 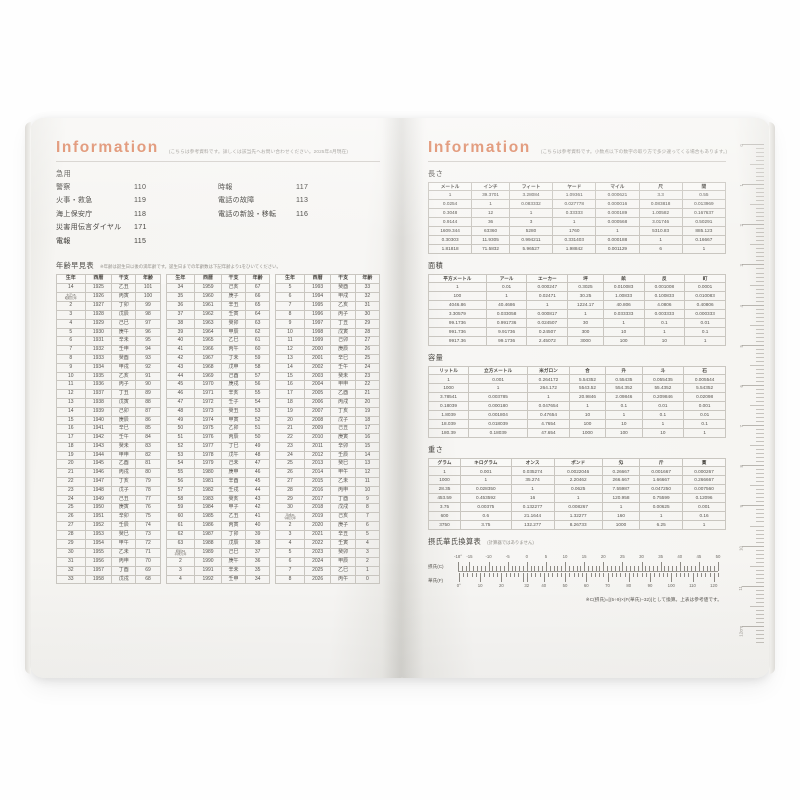 What do you see at coordinates (436, 357) in the screenshot?
I see `volume-section-title: 容量` at bounding box center [436, 357].